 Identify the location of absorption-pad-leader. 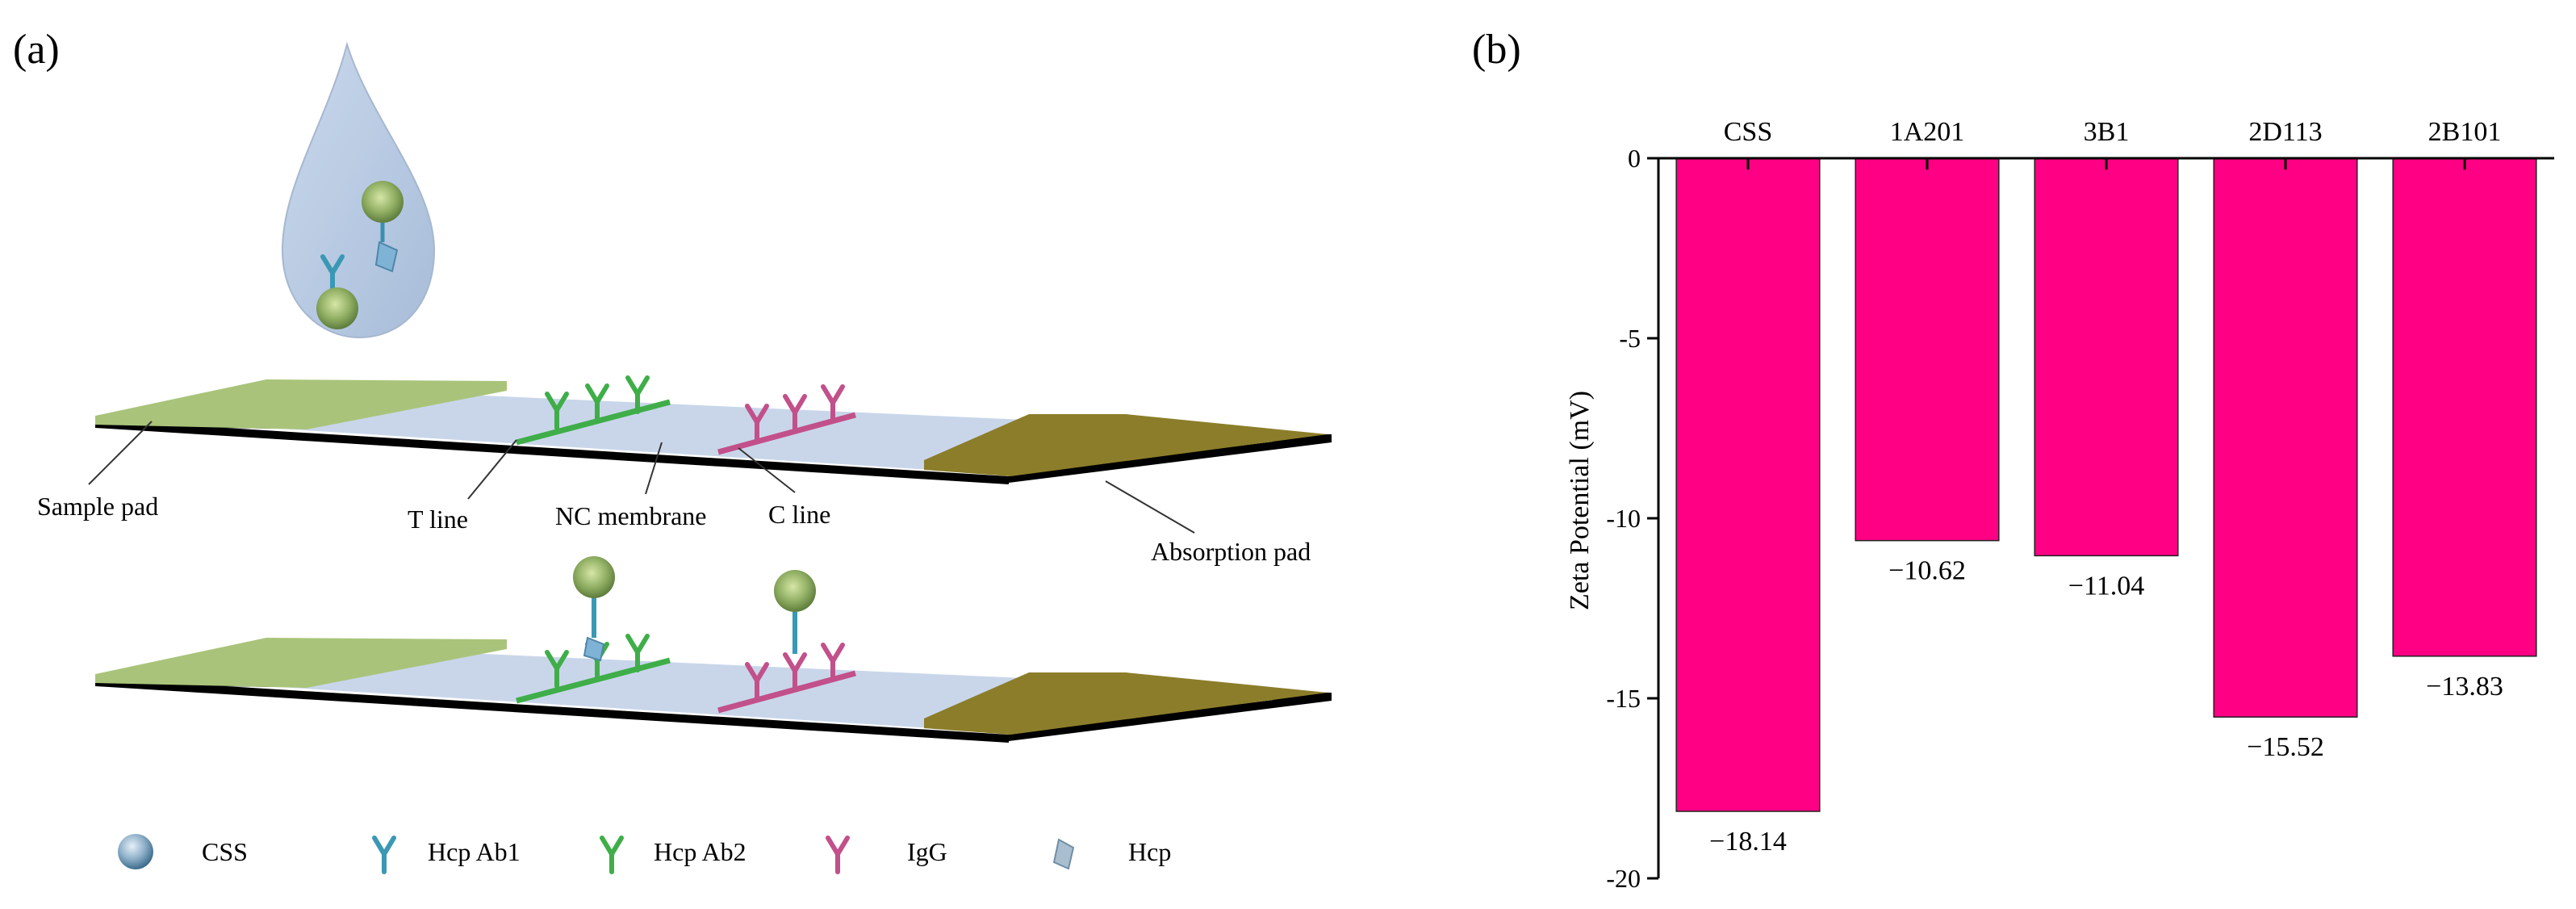
(1150, 507).